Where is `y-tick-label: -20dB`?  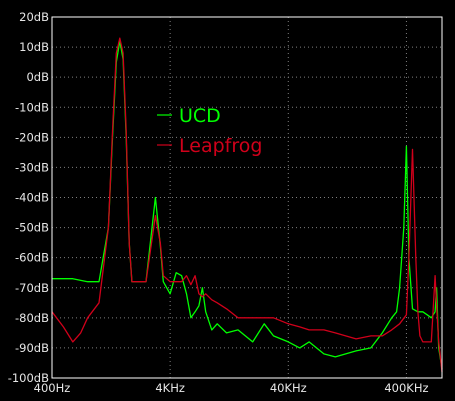 y-tick-label: -20dB is located at coordinates (32, 137).